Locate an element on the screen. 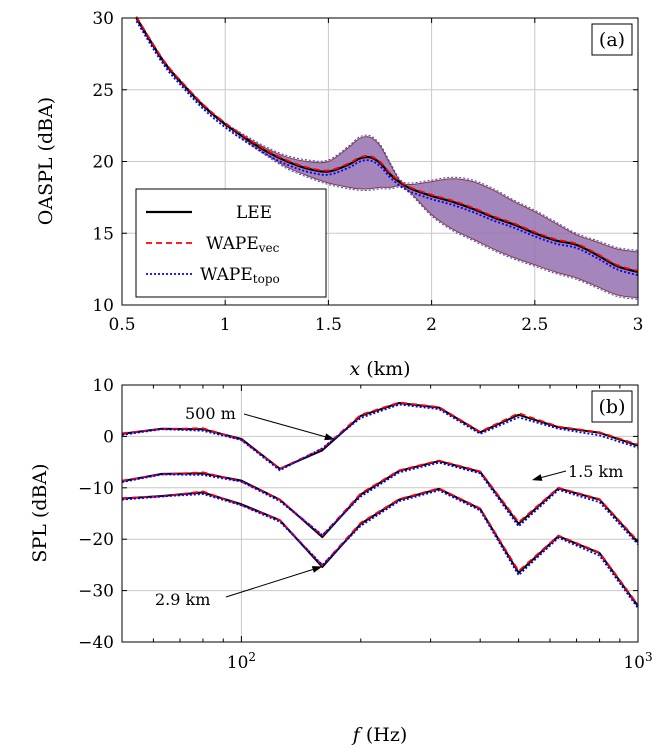  panel-b-ytick-label: 10 is located at coordinates (103, 386).